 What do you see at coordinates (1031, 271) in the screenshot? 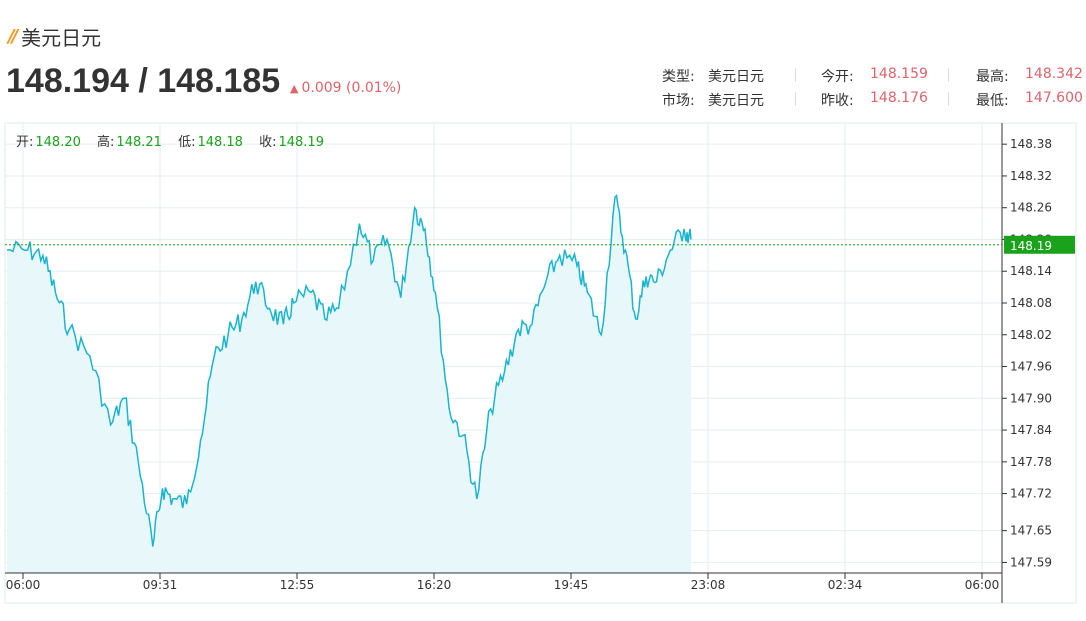
I see `y-tick-label: 148.14` at bounding box center [1031, 271].